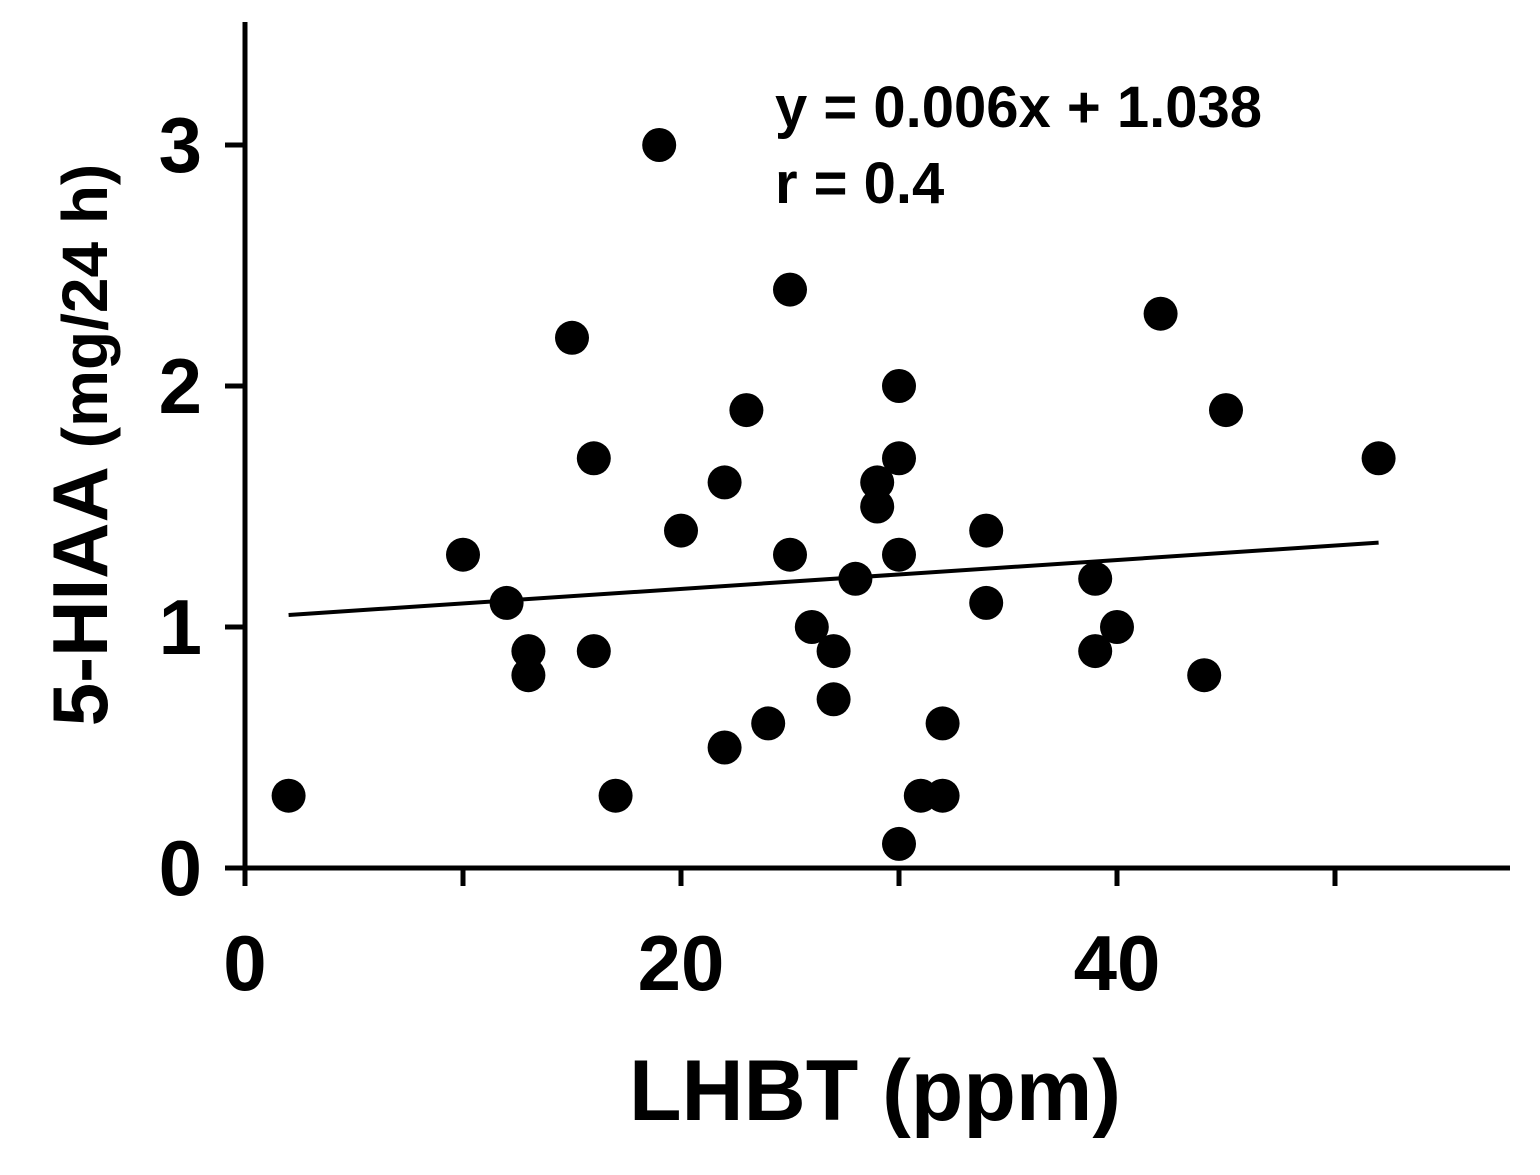  What do you see at coordinates (180, 627) in the screenshot?
I see `y-tick-label: 1` at bounding box center [180, 627].